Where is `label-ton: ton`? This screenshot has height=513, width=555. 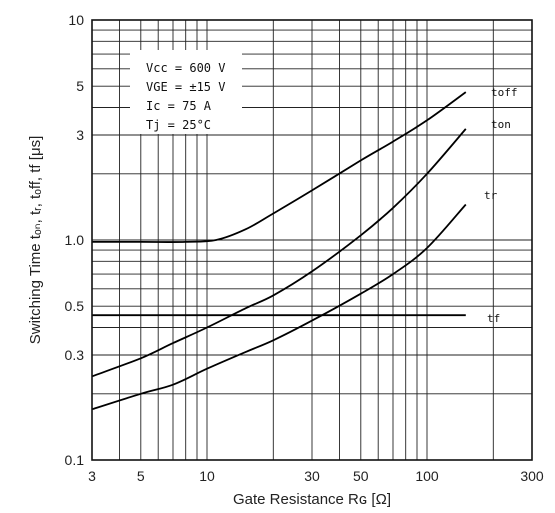 label-ton: ton is located at coordinates (501, 124).